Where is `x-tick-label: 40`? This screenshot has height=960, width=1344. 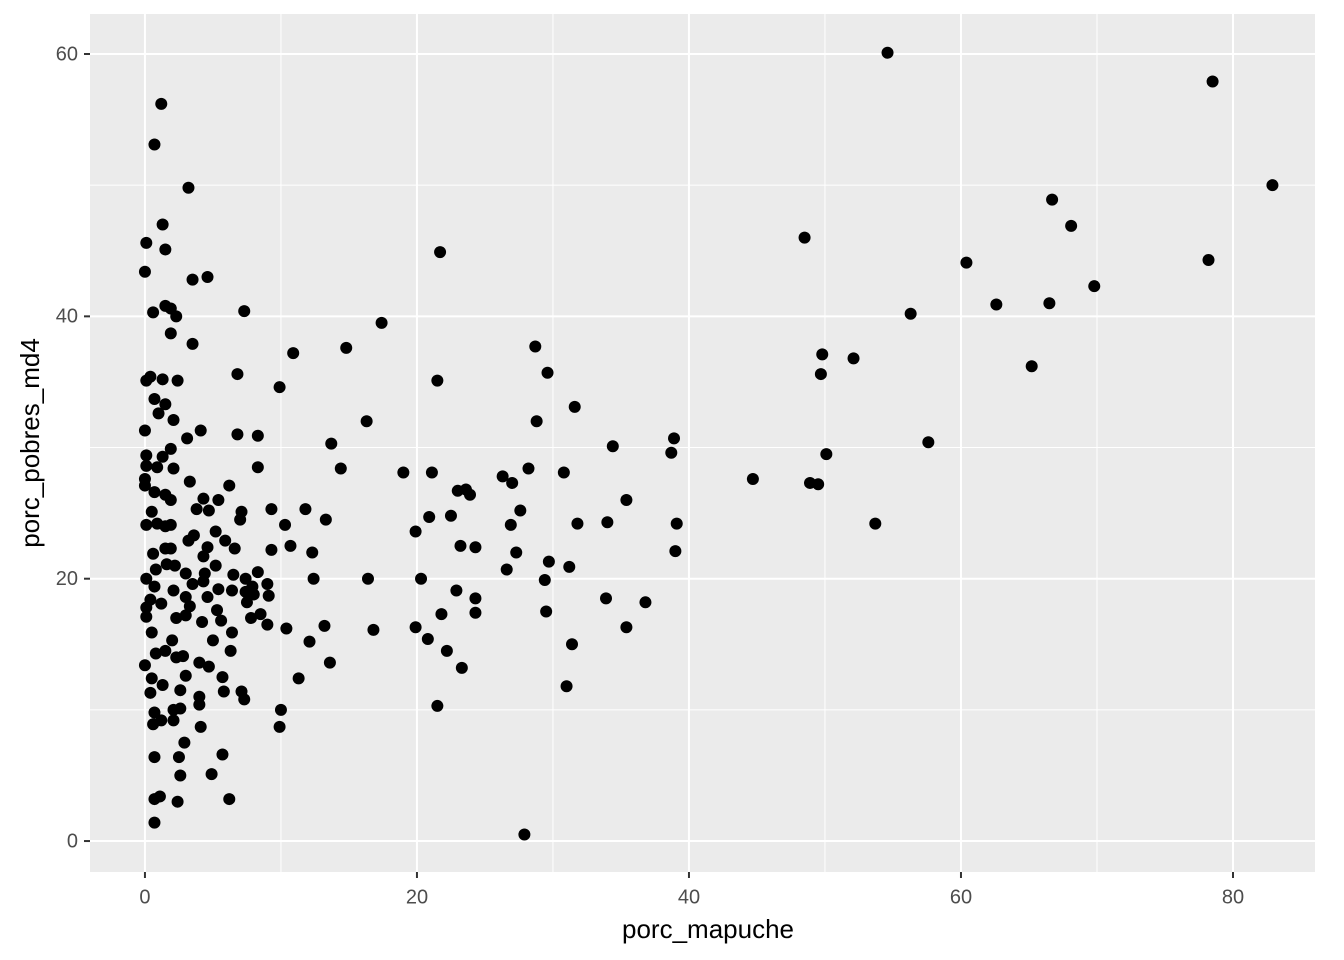 x-tick-label: 40 is located at coordinates (689, 897).